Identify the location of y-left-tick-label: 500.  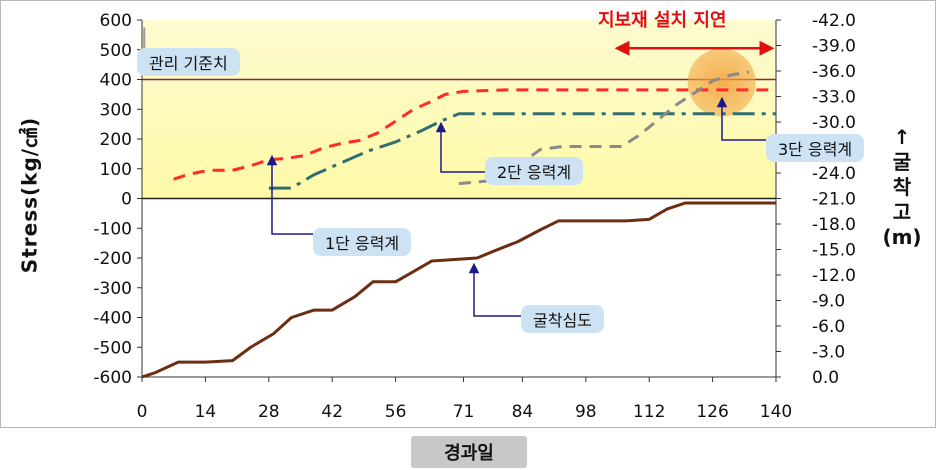
(116, 51).